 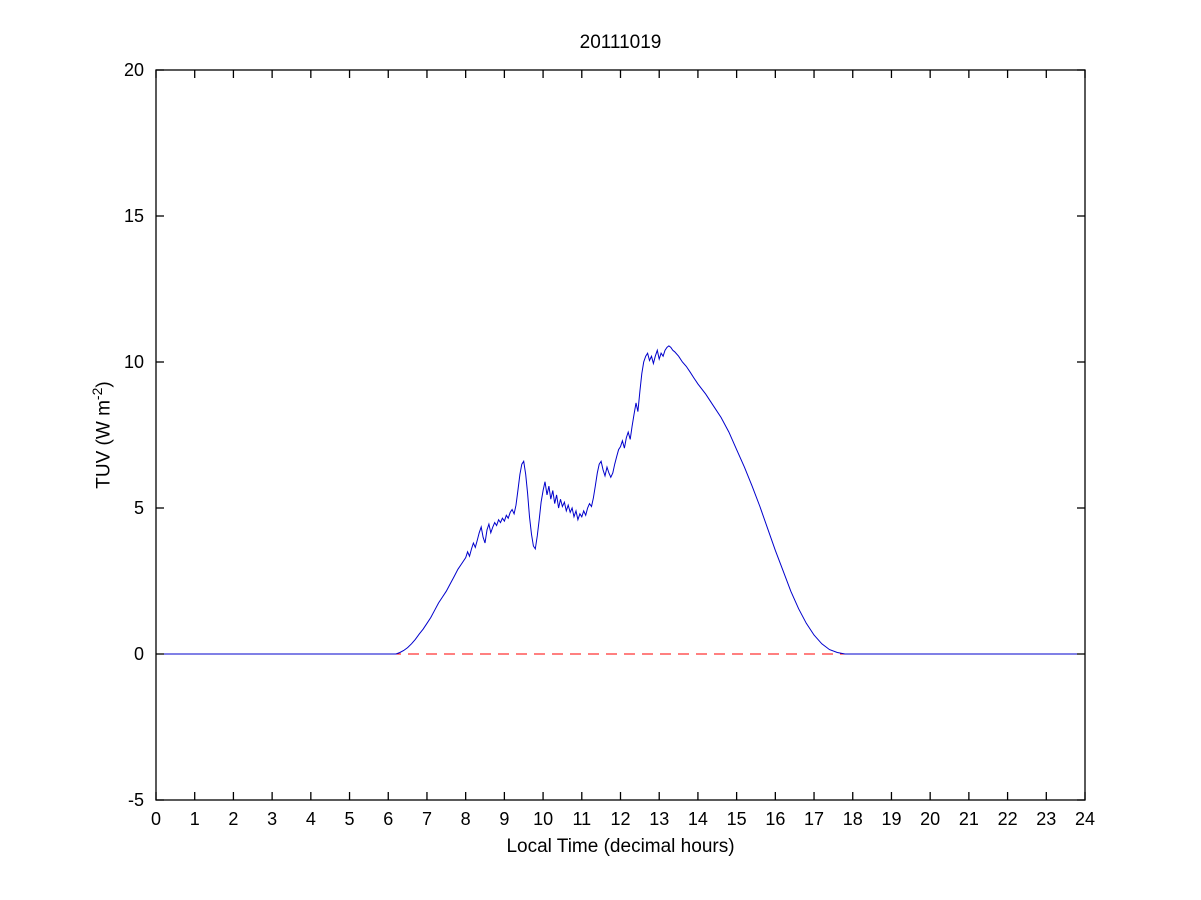 I want to click on x-tick-label: 5, so click(x=350, y=819).